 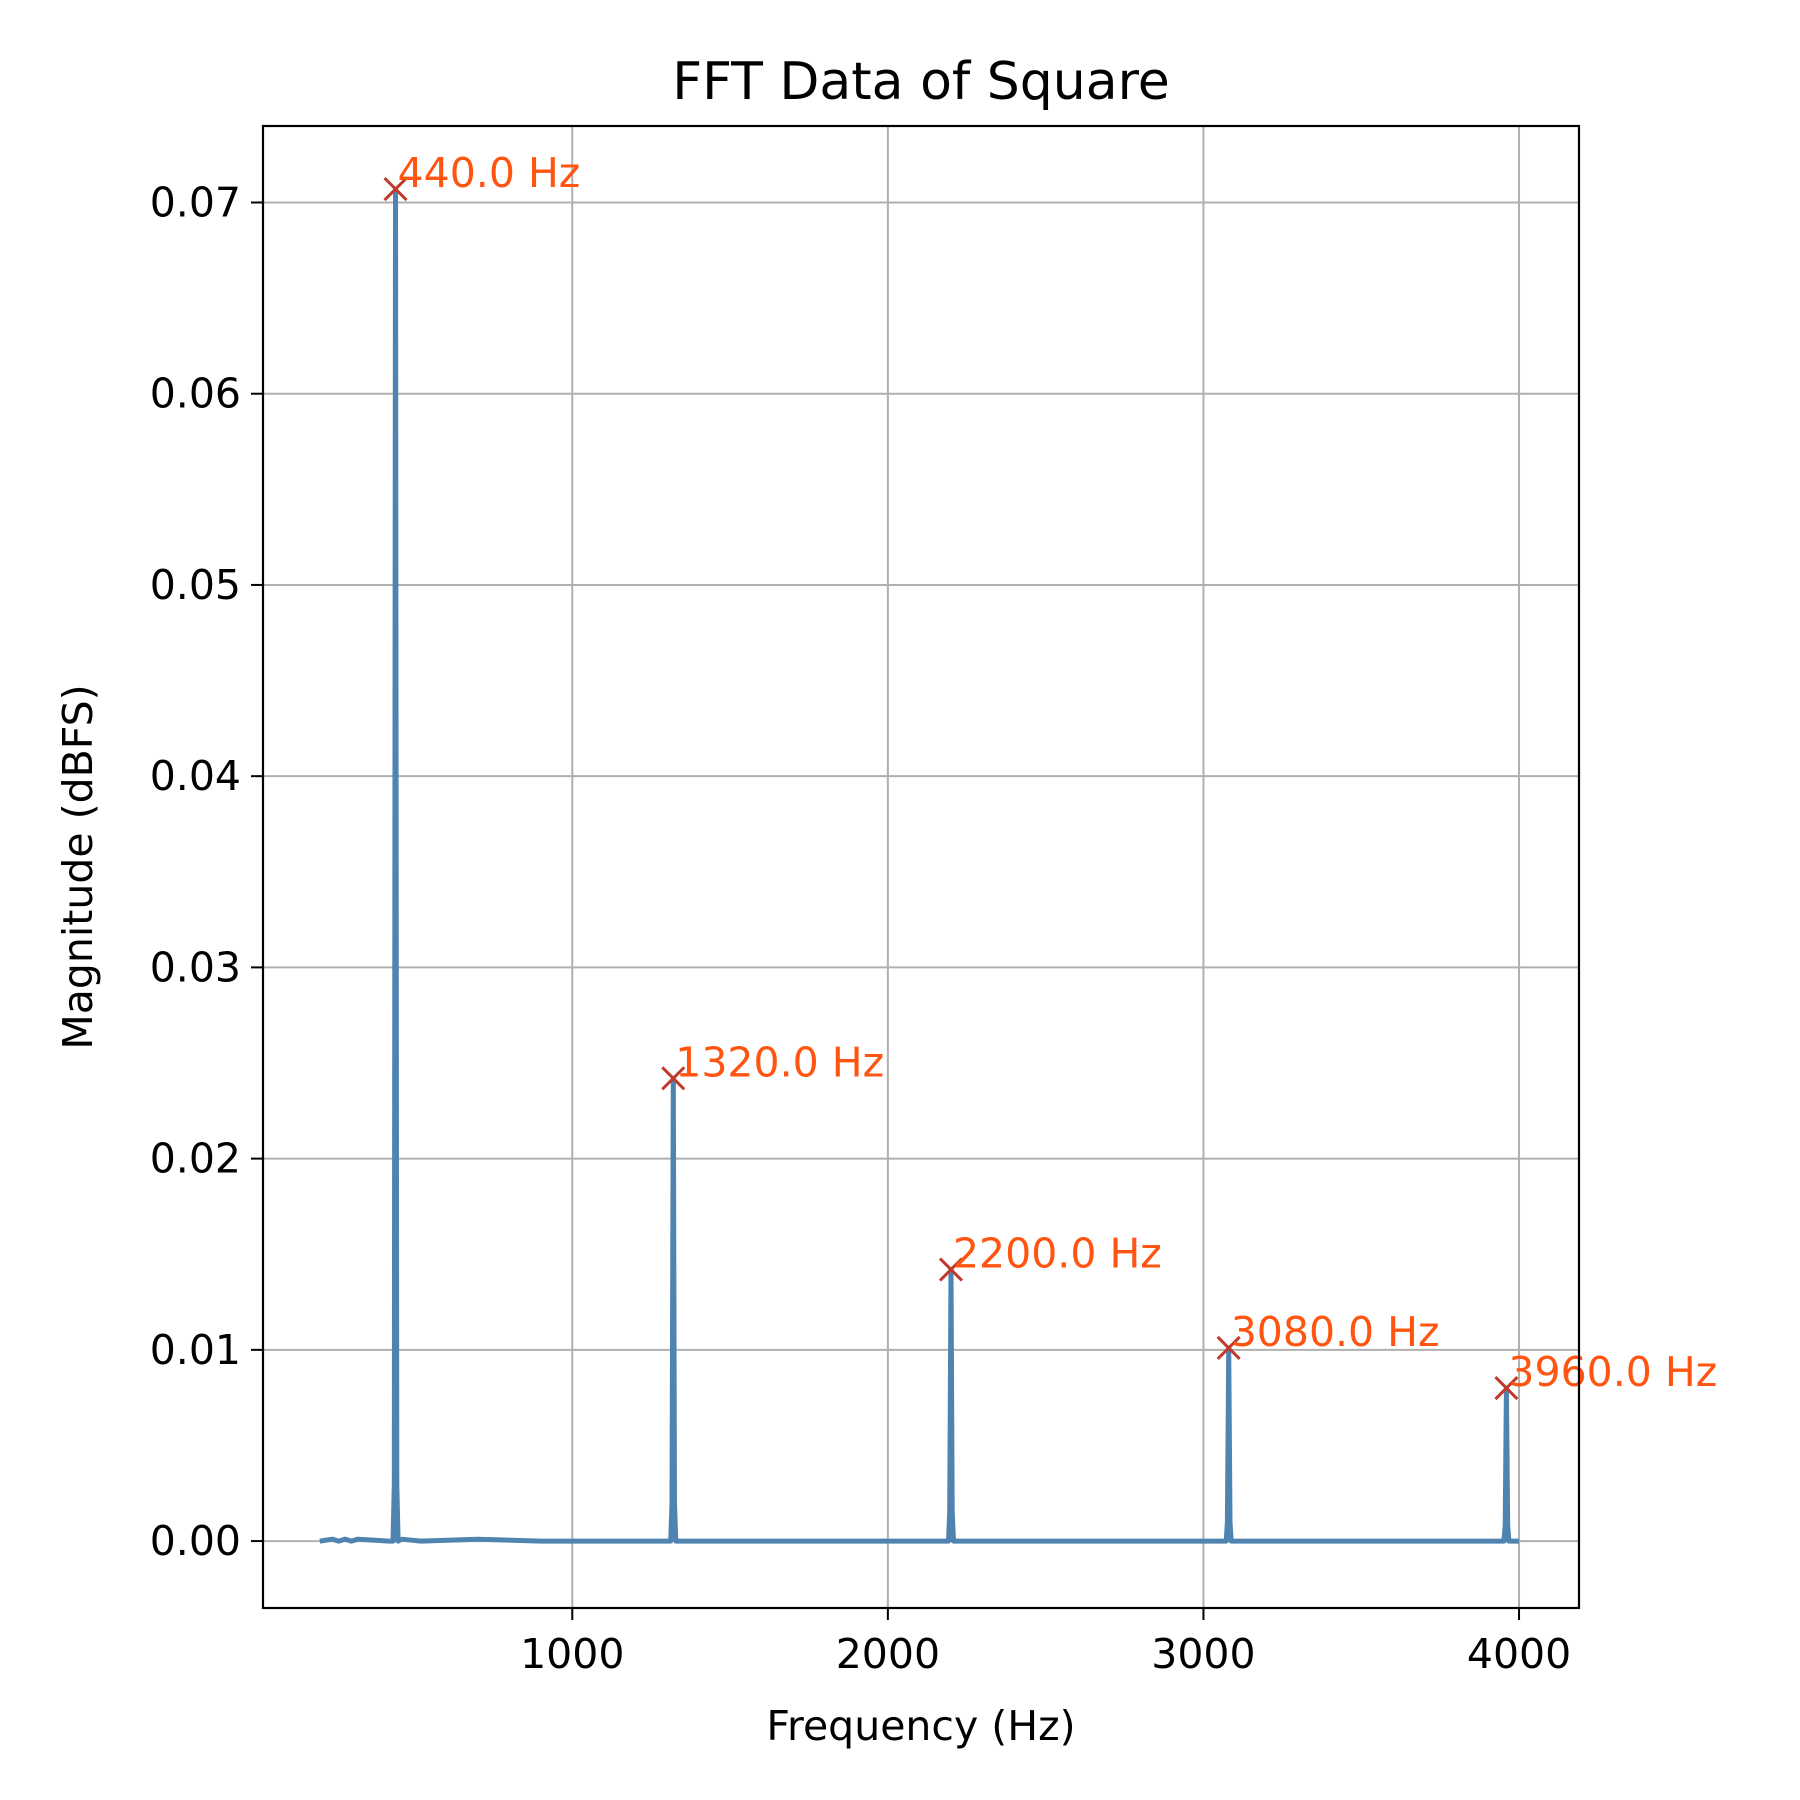 I want to click on x-axis-ticks: 1000 2000 3000 4000, so click(x=1045, y=1643).